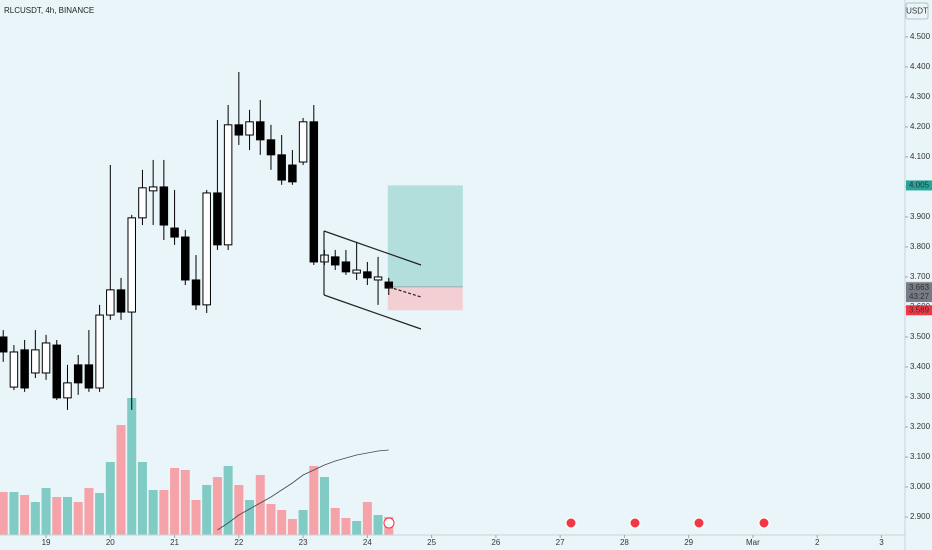  I want to click on x-tick-label: Mar, so click(753, 542).